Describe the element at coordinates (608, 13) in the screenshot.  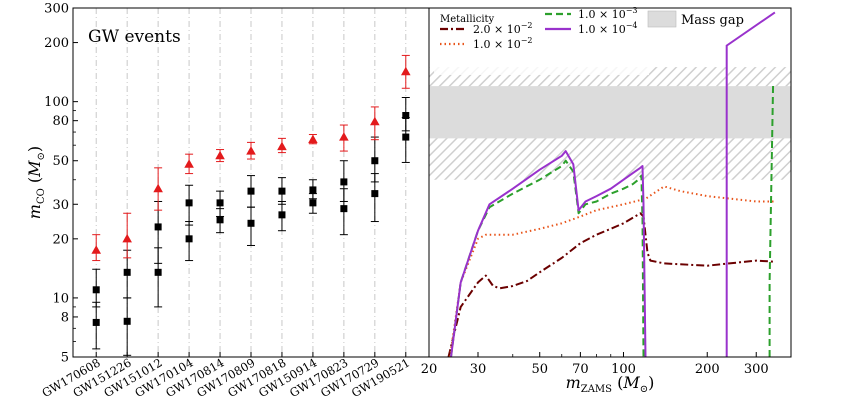
I see `legend-label: 1.0 × 10⁻³` at that location.